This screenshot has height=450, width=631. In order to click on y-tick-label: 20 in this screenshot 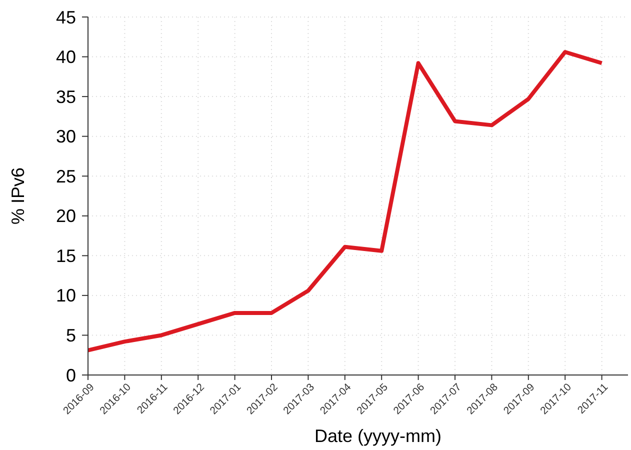, I will do `click(66, 216)`.